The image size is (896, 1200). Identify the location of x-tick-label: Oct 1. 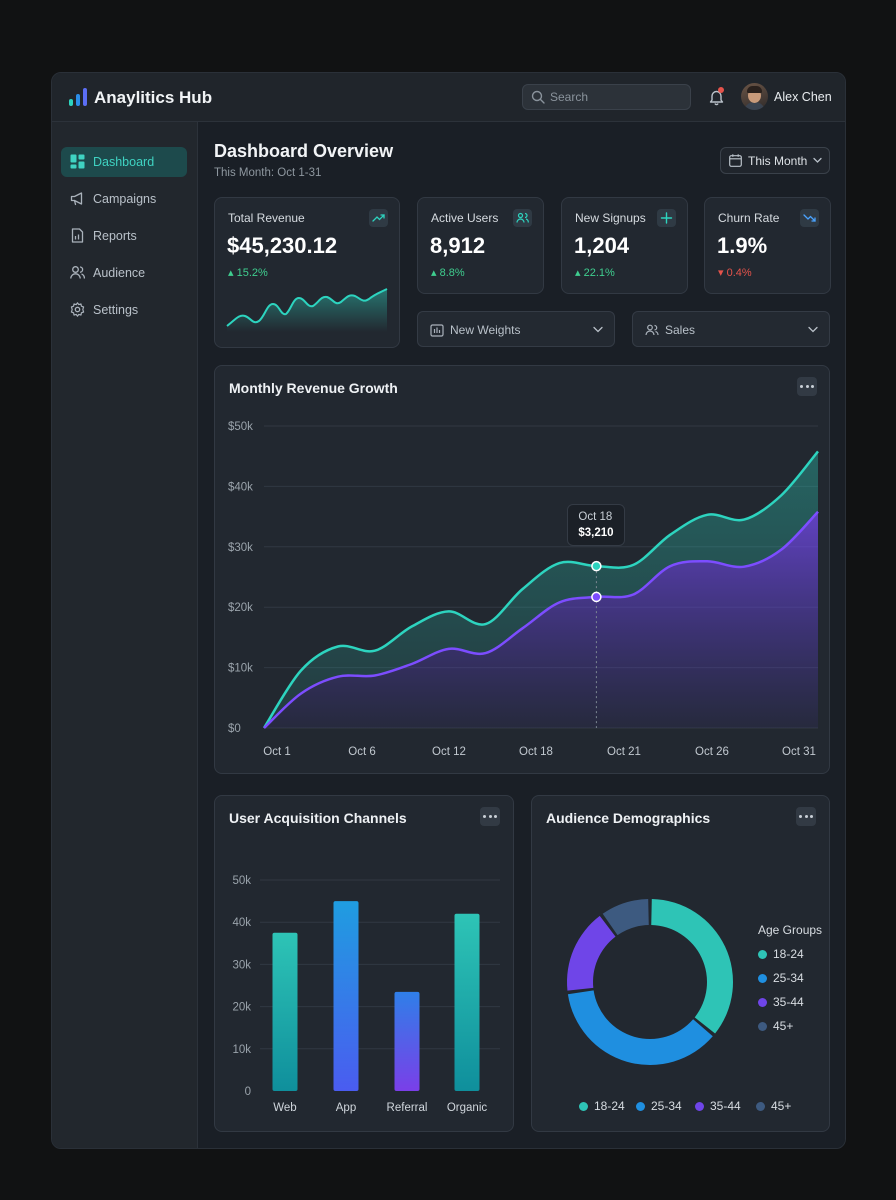
(276, 752).